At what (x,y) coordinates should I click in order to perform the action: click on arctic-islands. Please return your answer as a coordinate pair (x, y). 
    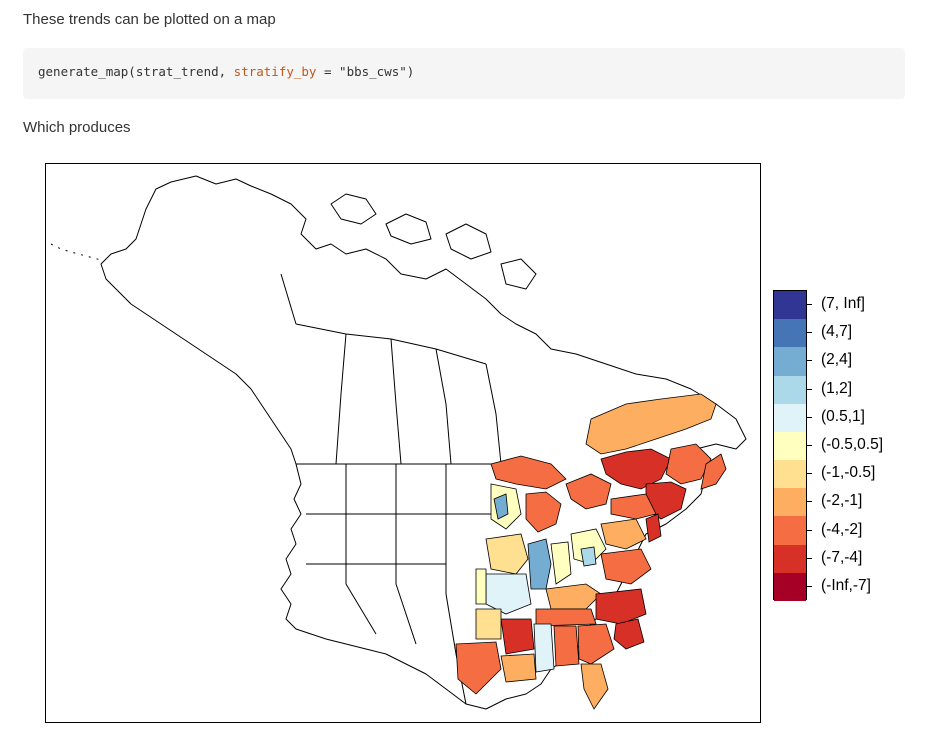
    Looking at the image, I should click on (433, 241).